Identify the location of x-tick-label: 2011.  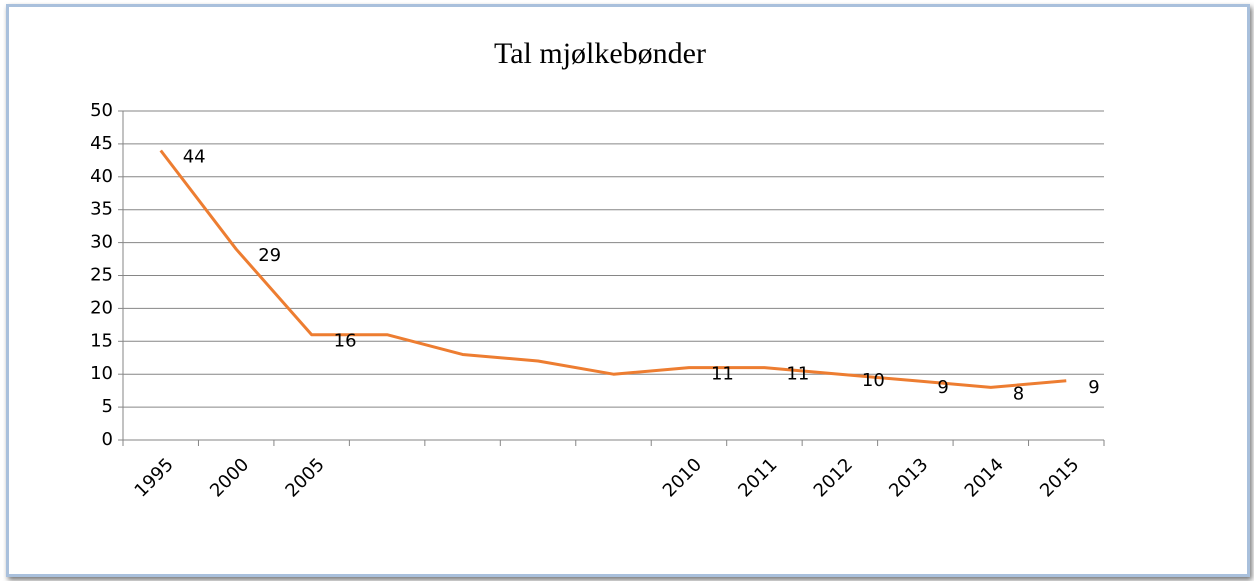
(757, 477).